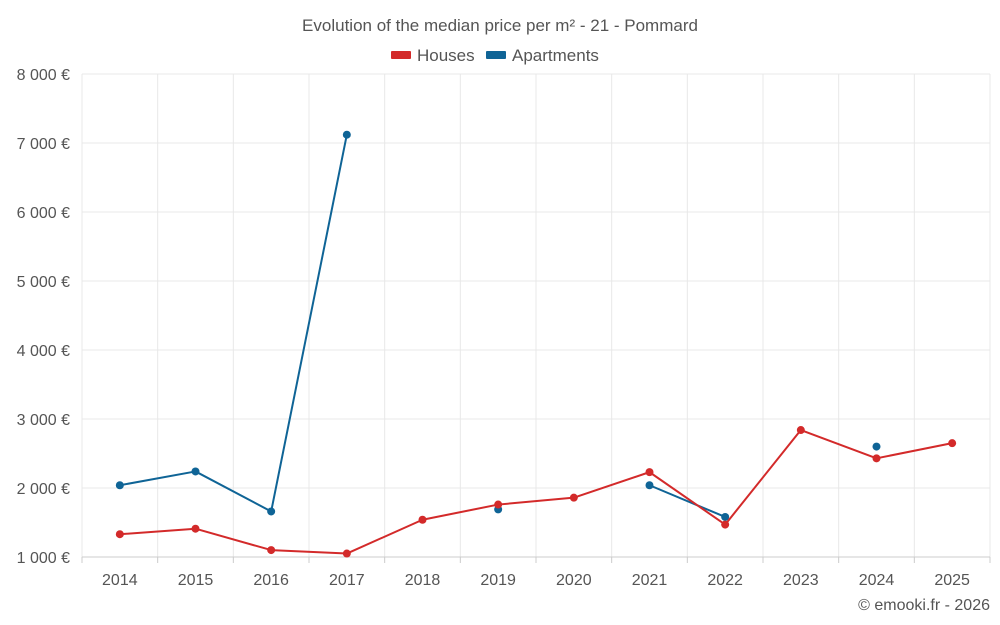 The image size is (1000, 625). What do you see at coordinates (952, 580) in the screenshot?
I see `x-tick-label: 2025` at bounding box center [952, 580].